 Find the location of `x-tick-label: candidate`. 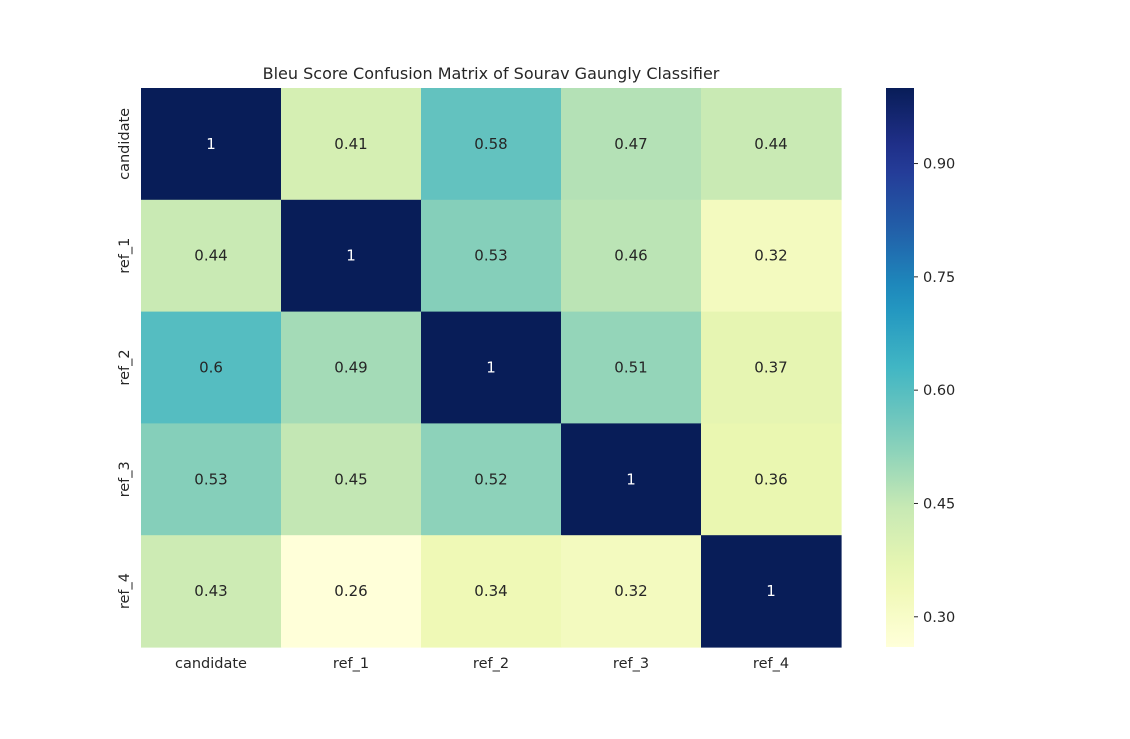

x-tick-label: candidate is located at coordinates (211, 664).